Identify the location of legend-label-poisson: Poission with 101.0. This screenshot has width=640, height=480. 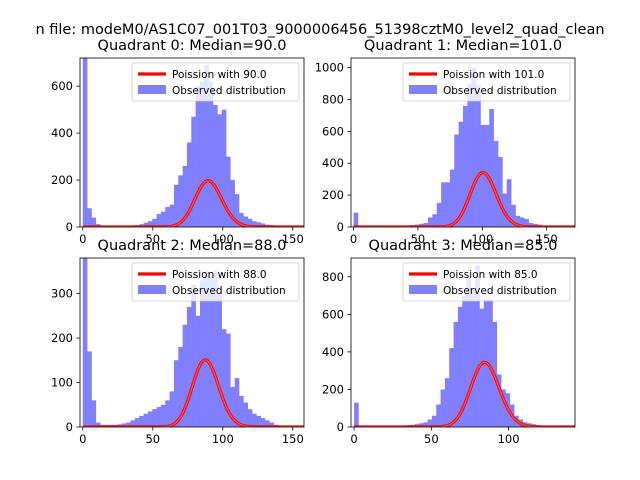
(493, 75).